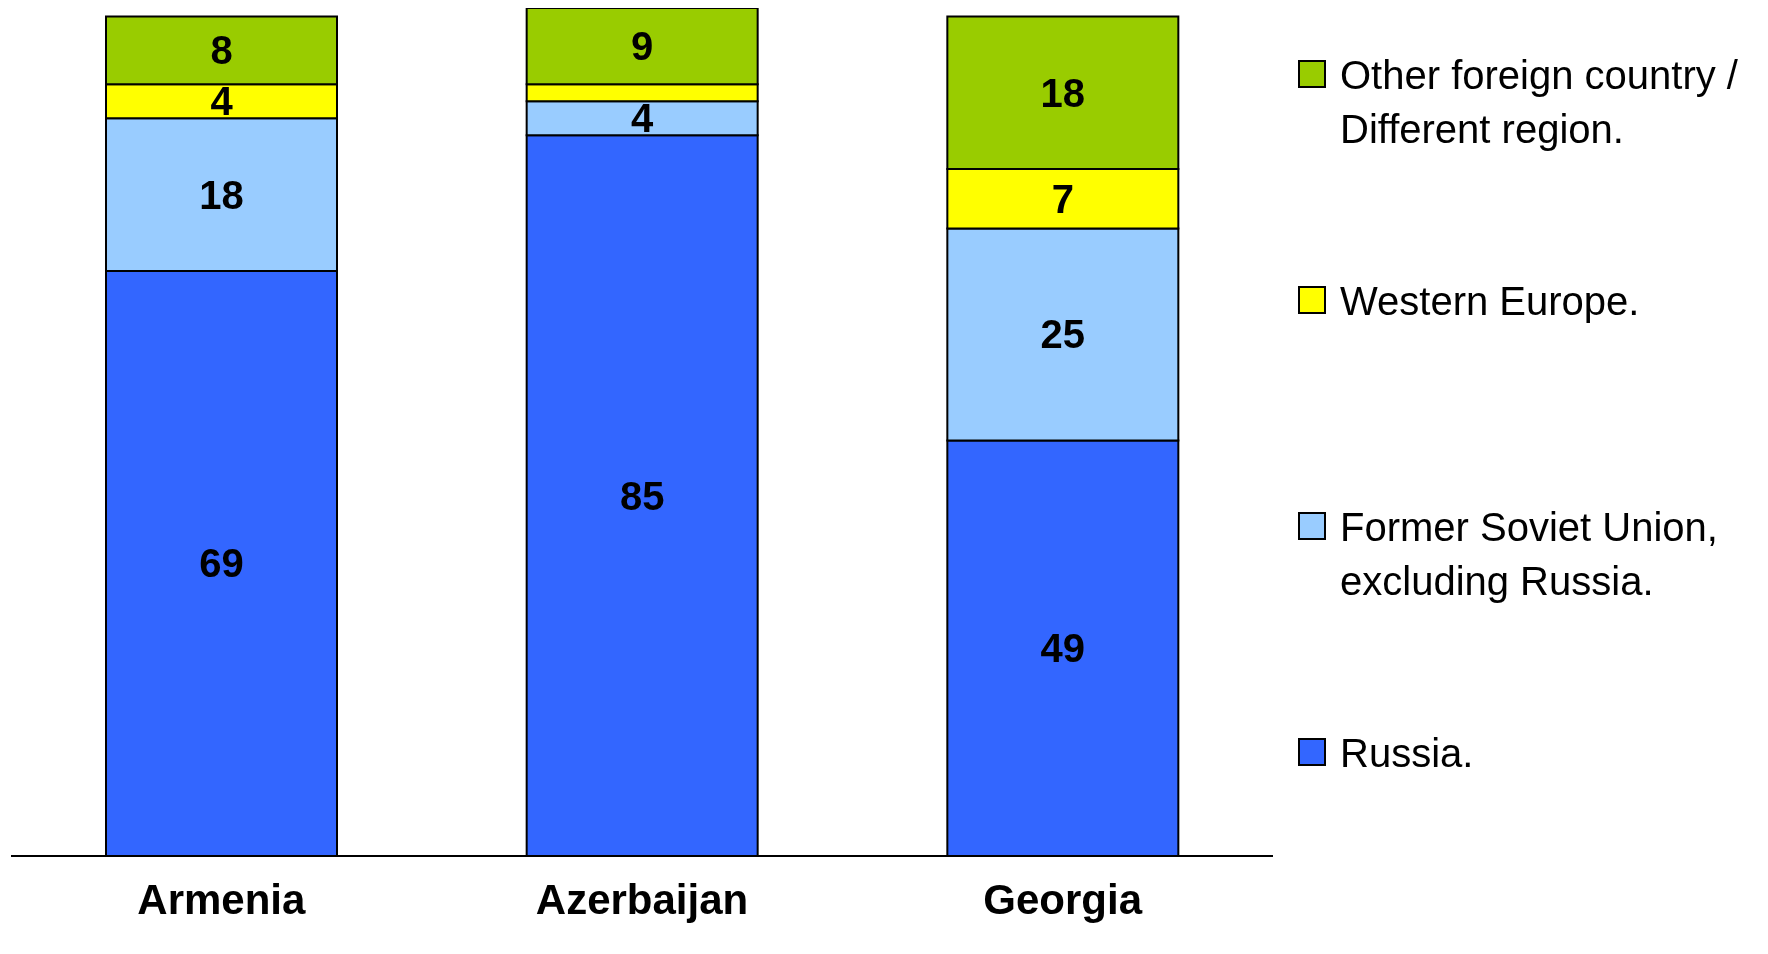  Describe the element at coordinates (222, 899) in the screenshot. I see `x-tick-label: Armenia` at that location.